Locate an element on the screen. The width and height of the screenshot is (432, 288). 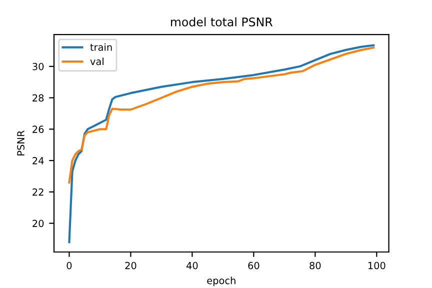
x-tick-label: 60 is located at coordinates (254, 266).